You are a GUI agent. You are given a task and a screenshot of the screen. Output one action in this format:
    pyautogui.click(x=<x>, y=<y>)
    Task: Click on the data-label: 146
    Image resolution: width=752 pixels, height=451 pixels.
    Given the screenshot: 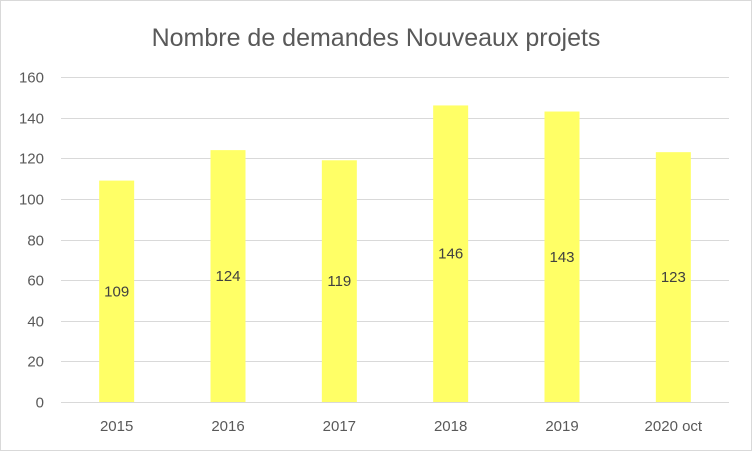 What is the action you would take?
    pyautogui.click(x=450, y=254)
    